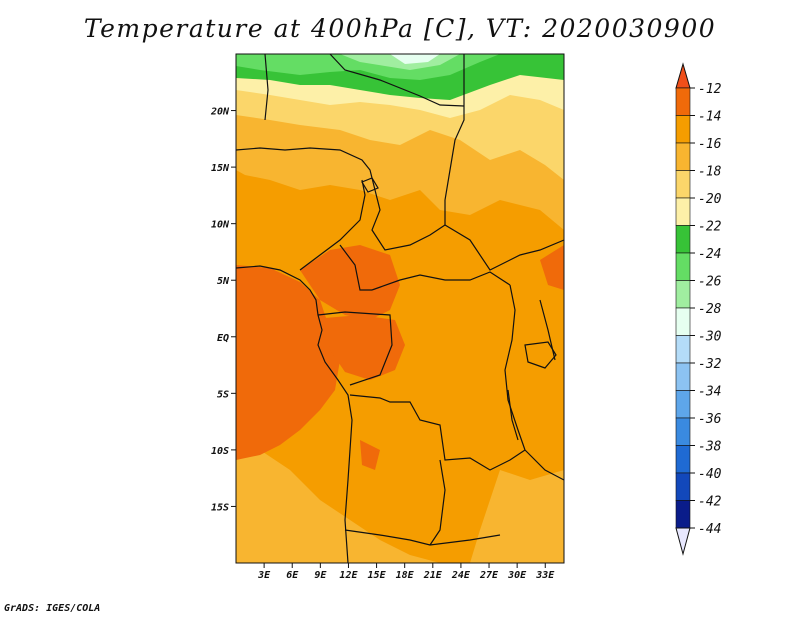 This screenshot has height=618, width=800. I want to click on border-south-sudan, so click(504, 247).